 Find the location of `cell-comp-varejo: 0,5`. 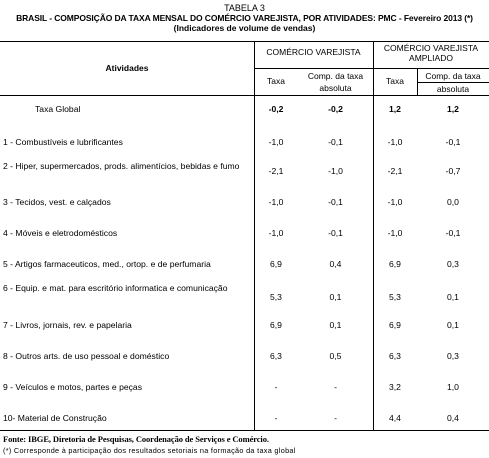

cell-comp-varejo: 0,5 is located at coordinates (335, 356).